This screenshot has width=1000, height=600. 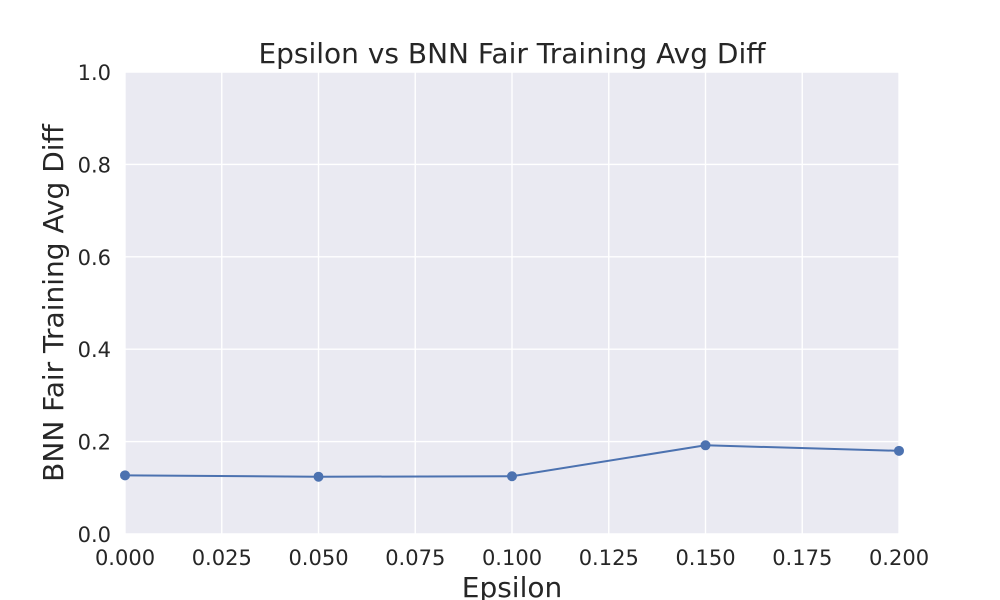 What do you see at coordinates (94, 165) in the screenshot?
I see `y-tick-label: 0.8` at bounding box center [94, 165].